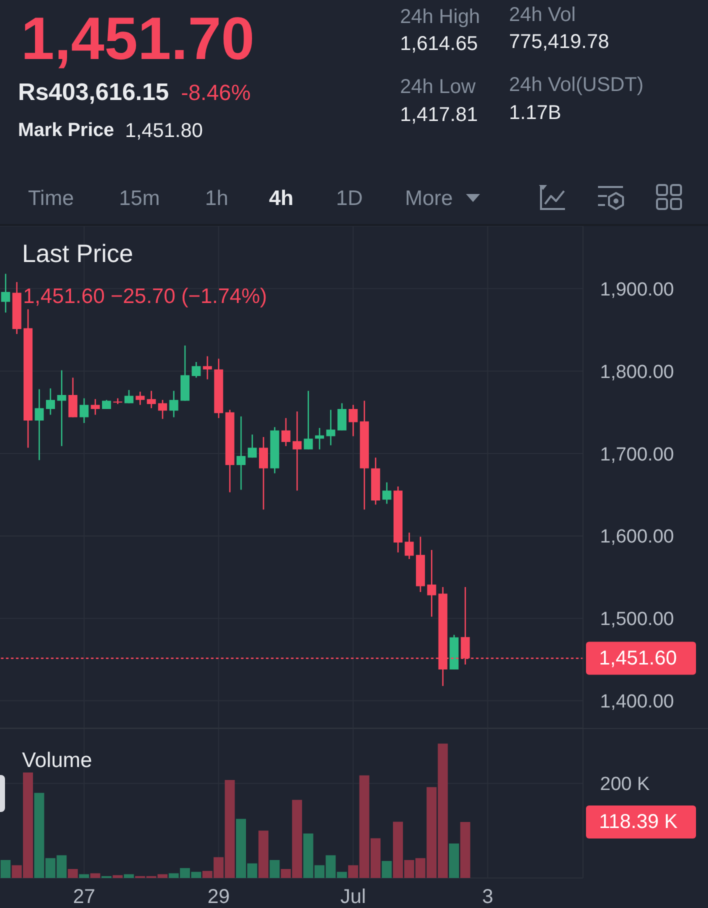 The width and height of the screenshot is (708, 908). Describe the element at coordinates (637, 289) in the screenshot. I see `y-tick-label: 1,900.00` at that location.